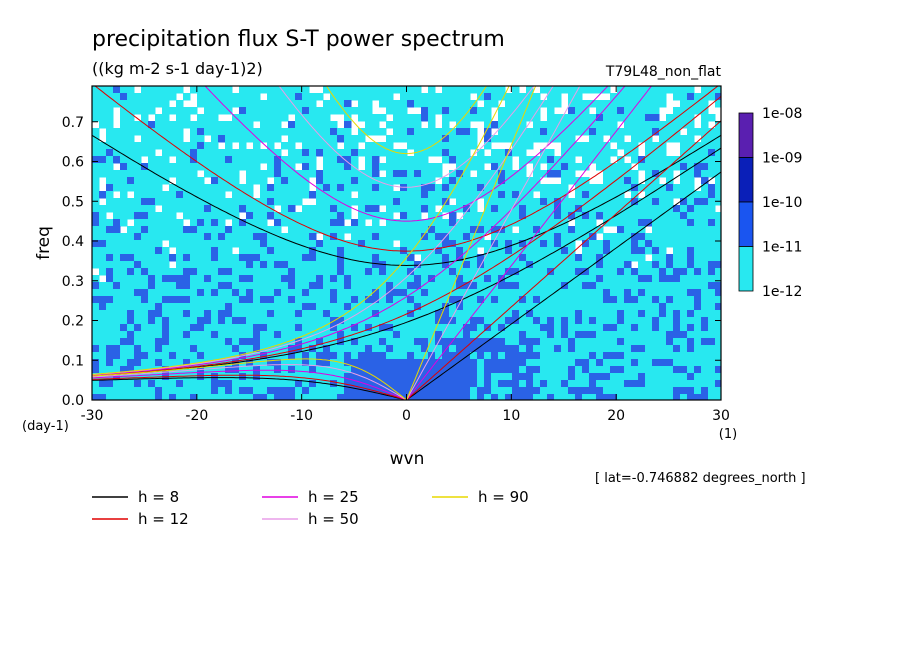 Image resolution: width=904 pixels, height=654 pixels. What do you see at coordinates (721, 416) in the screenshot?
I see `x-tick-label: 30` at bounding box center [721, 416].